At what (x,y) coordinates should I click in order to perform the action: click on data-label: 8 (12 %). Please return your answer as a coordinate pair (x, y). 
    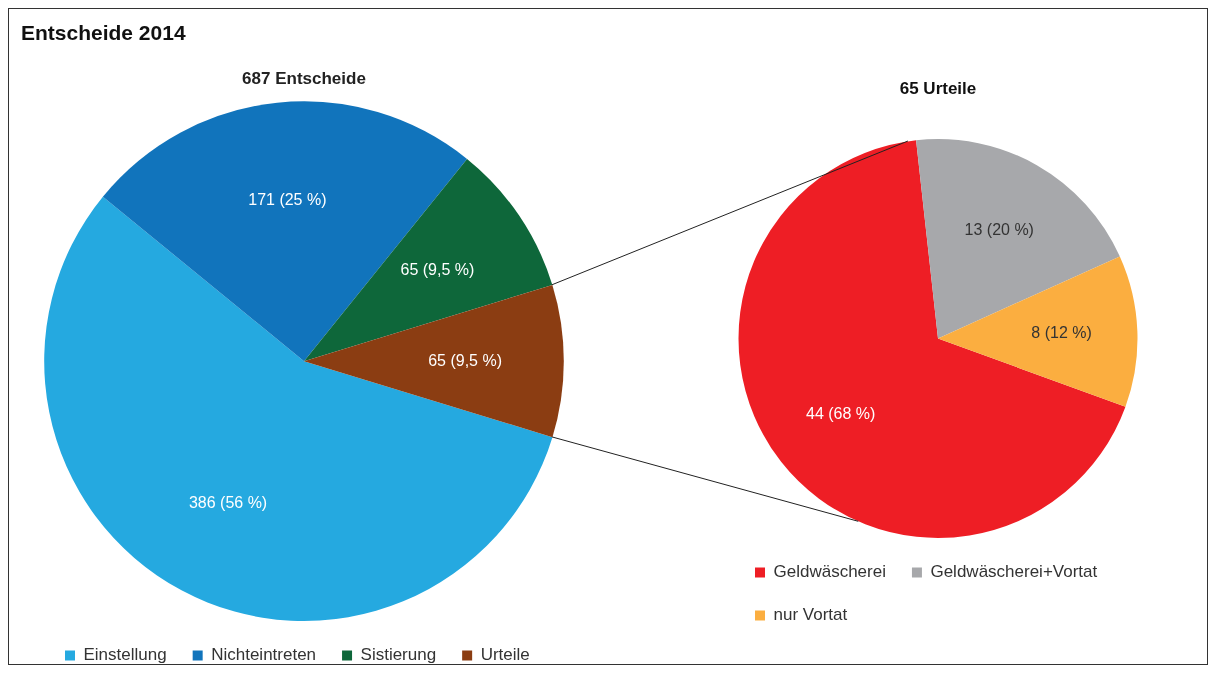
    Looking at the image, I should click on (1061, 333).